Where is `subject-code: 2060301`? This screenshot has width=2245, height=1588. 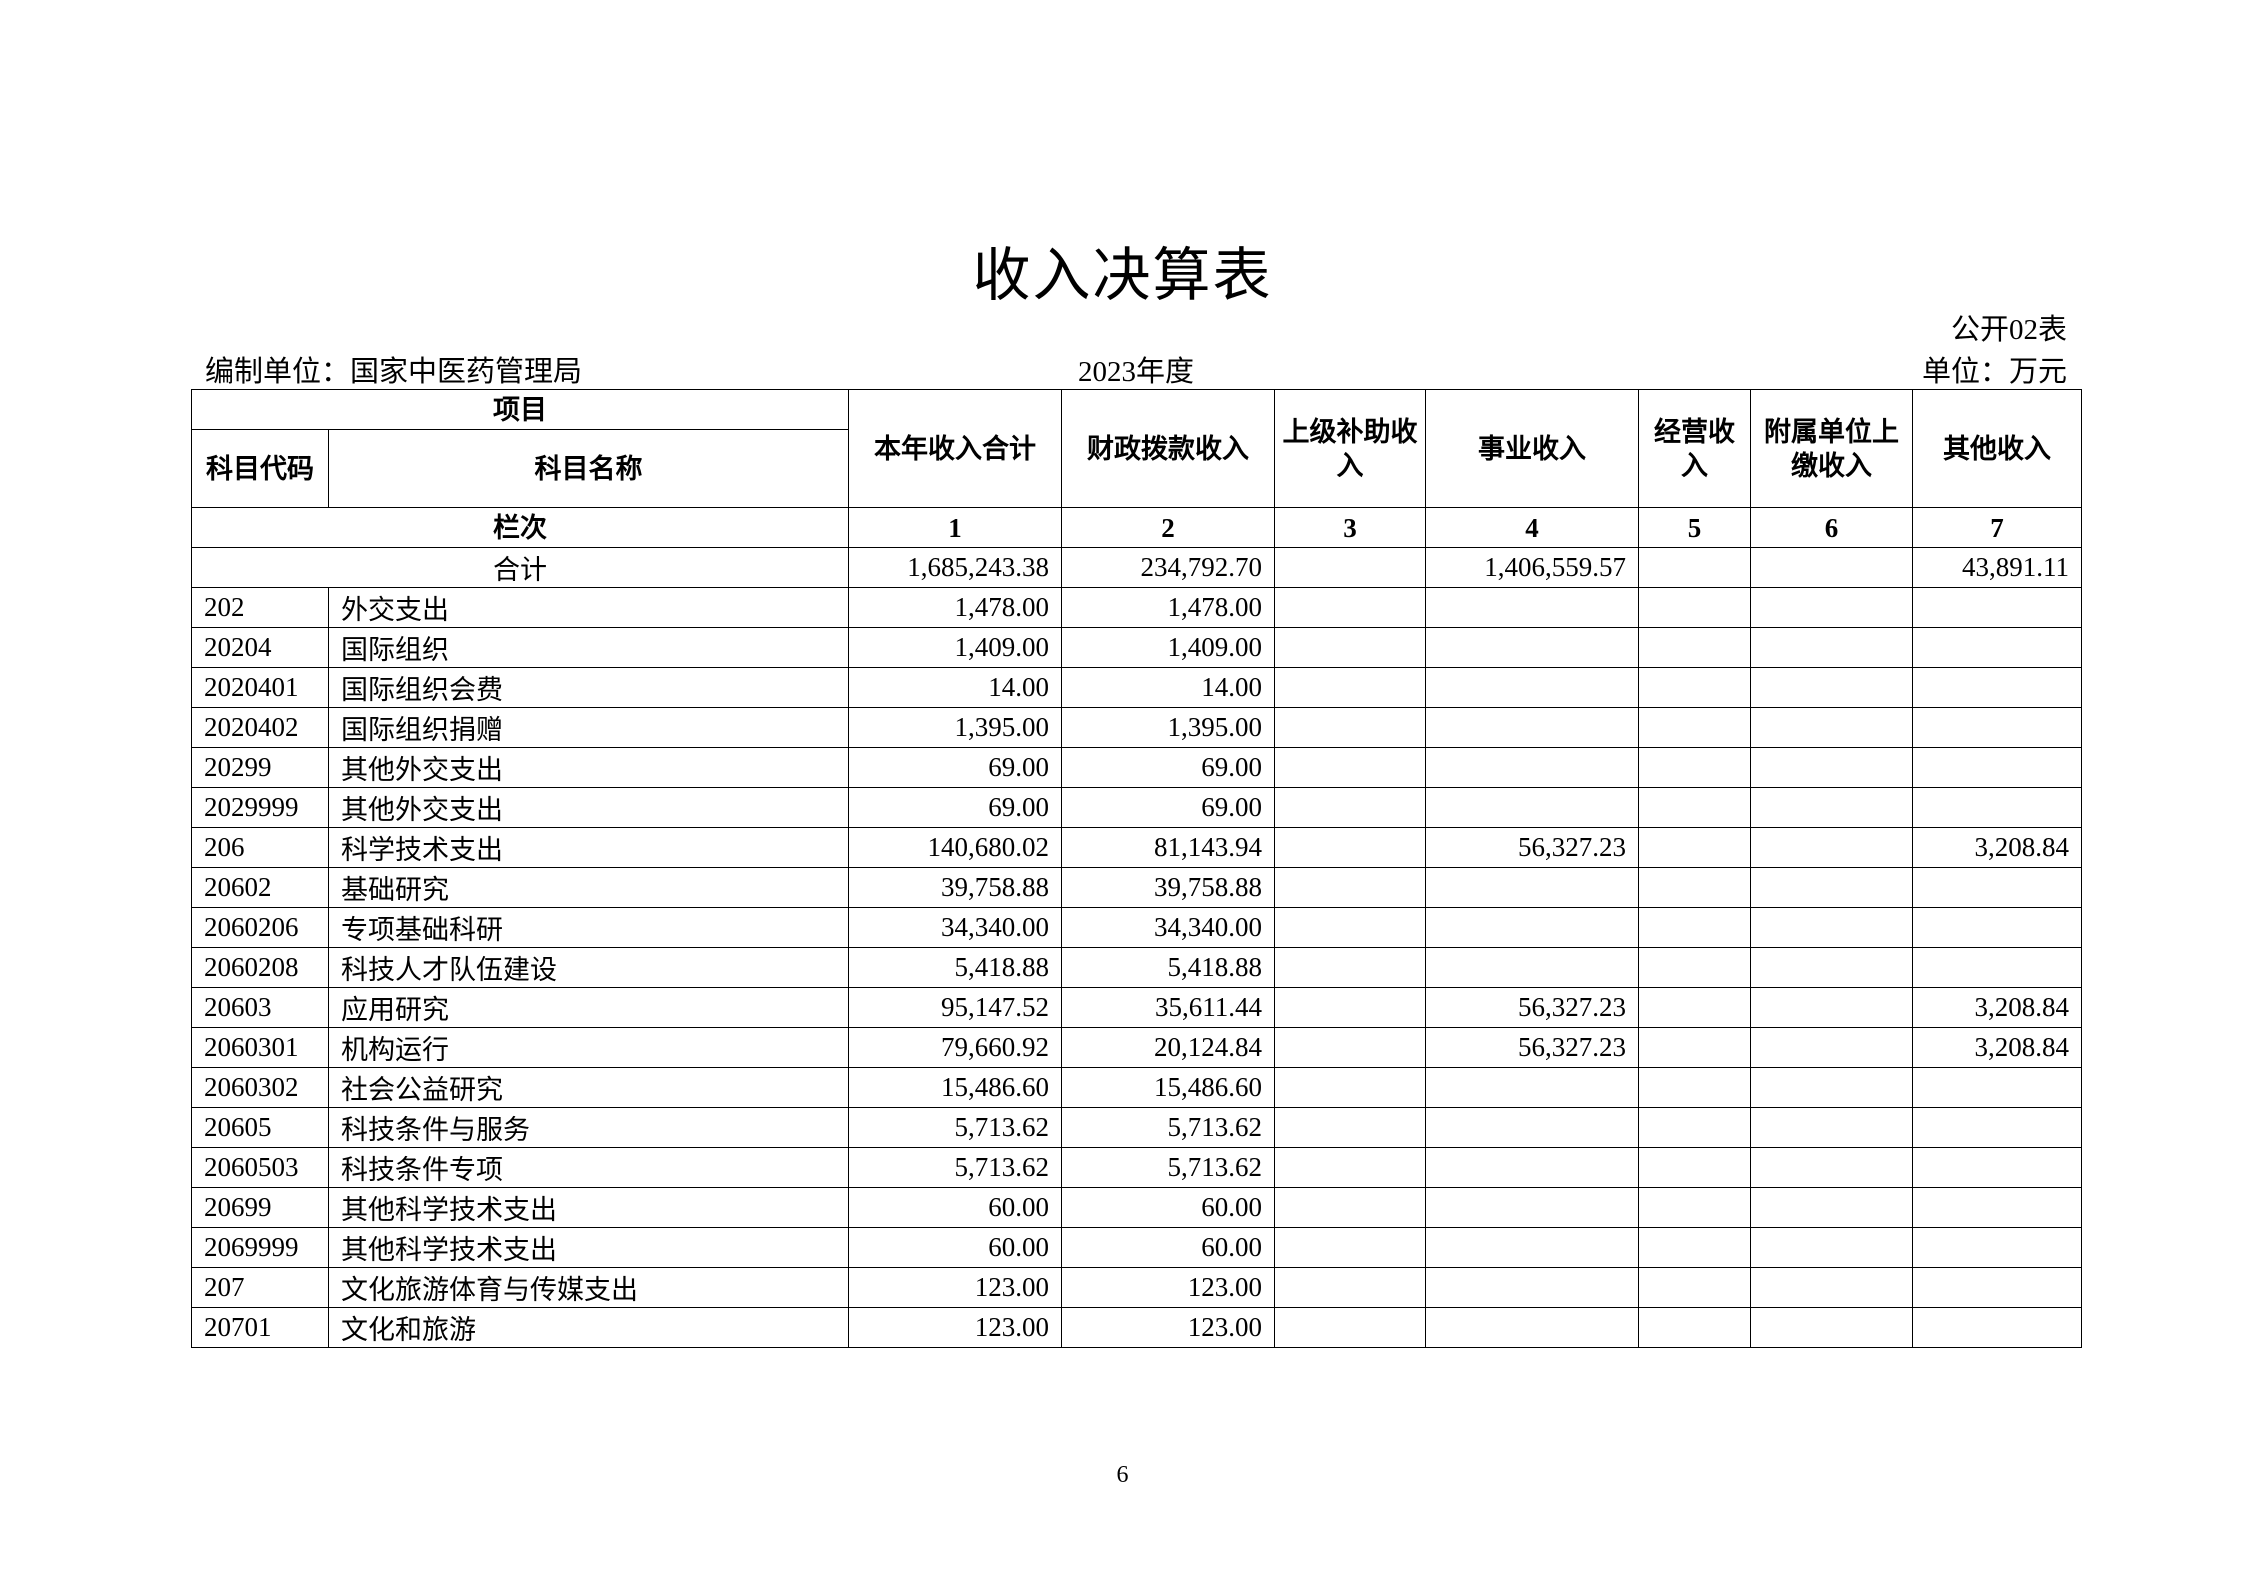
subject-code: 2060301 is located at coordinates (260, 1047).